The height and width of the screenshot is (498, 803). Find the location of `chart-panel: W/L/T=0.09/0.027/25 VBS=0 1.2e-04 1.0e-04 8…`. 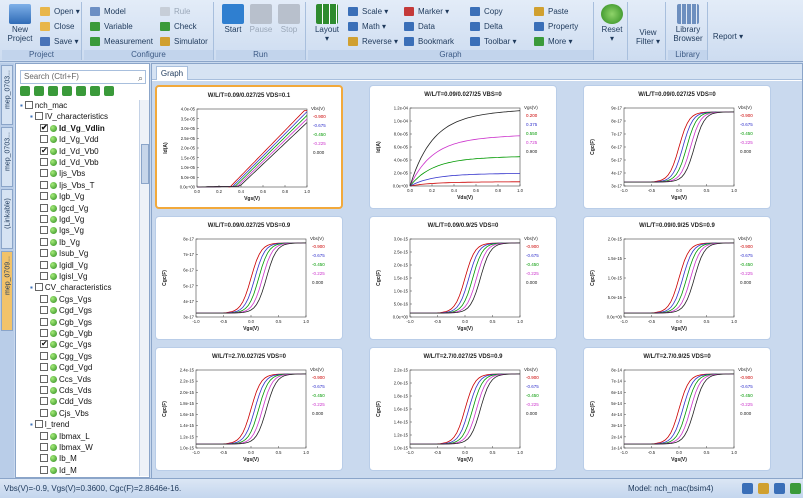

chart-panel: W/L/T=0.09/0.027/25 VBS=0 1.2e-04 1.0e-04 8… is located at coordinates (463, 147).